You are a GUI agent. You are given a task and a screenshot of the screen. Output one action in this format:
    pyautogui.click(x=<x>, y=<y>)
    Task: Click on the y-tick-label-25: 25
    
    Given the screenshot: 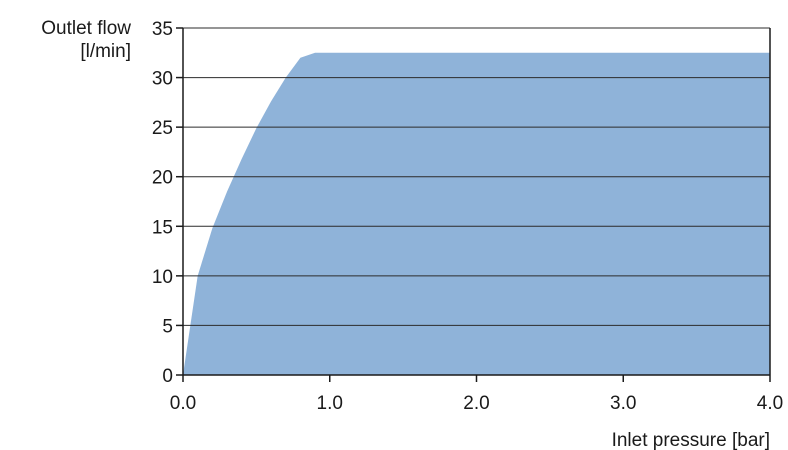 What is the action you would take?
    pyautogui.click(x=162, y=128)
    